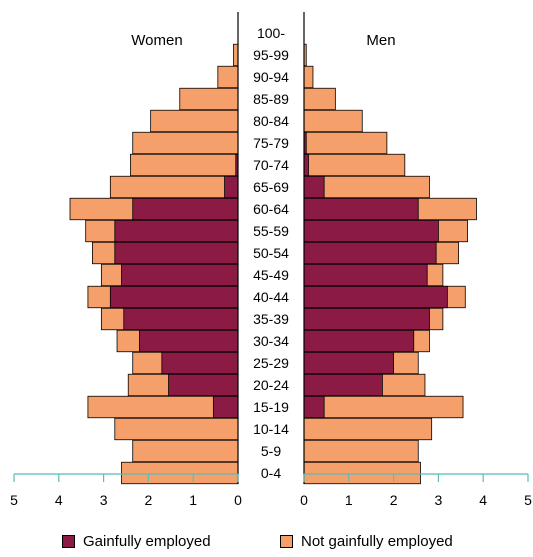  Describe the element at coordinates (394, 500) in the screenshot. I see `men-tick-label: 2` at that location.